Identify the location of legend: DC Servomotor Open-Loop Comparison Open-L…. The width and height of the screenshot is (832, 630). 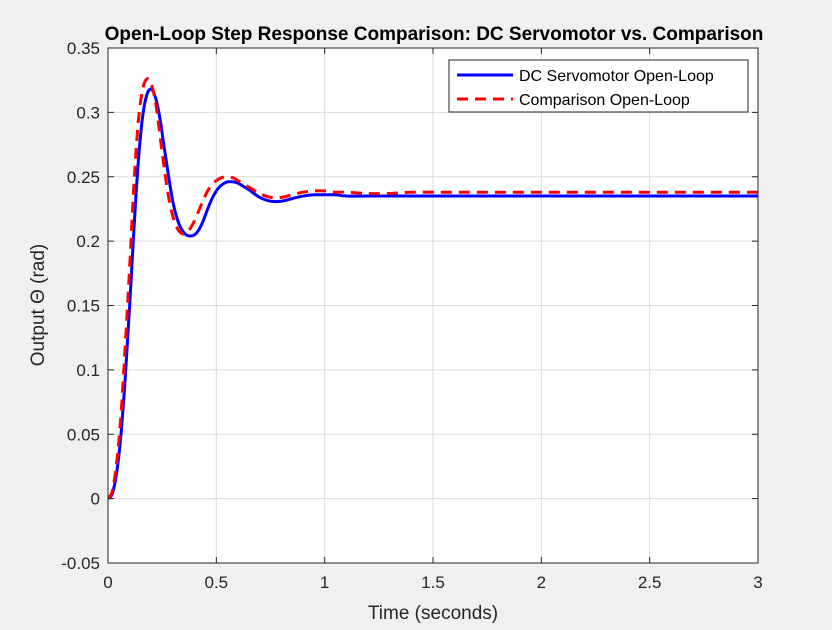
(598, 86).